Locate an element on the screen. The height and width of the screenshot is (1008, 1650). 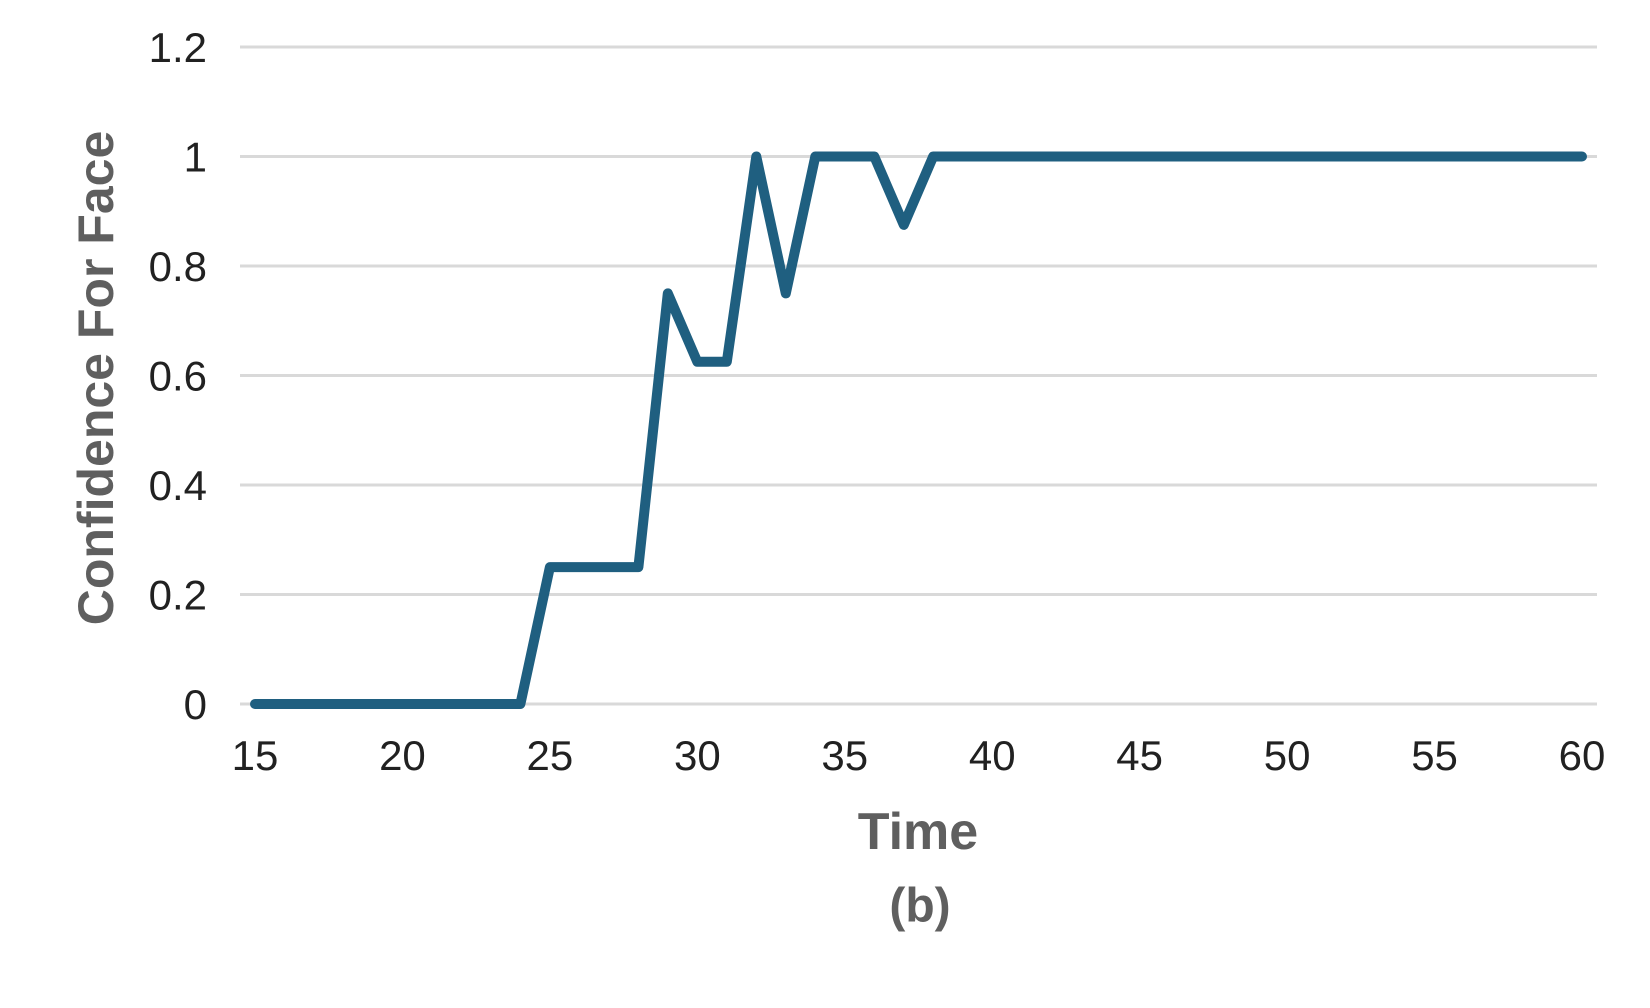
x-tick-label: 55 is located at coordinates (1434, 755).